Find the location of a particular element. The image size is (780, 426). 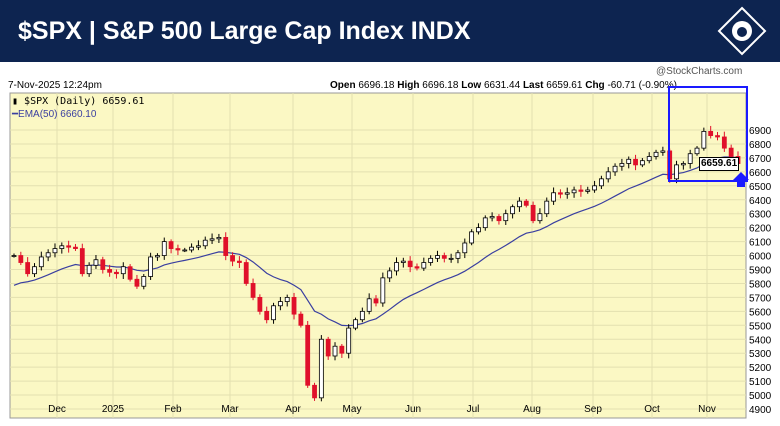

legend-series: ▮ $SPX (Daily) 6659.61 is located at coordinates (78, 101).